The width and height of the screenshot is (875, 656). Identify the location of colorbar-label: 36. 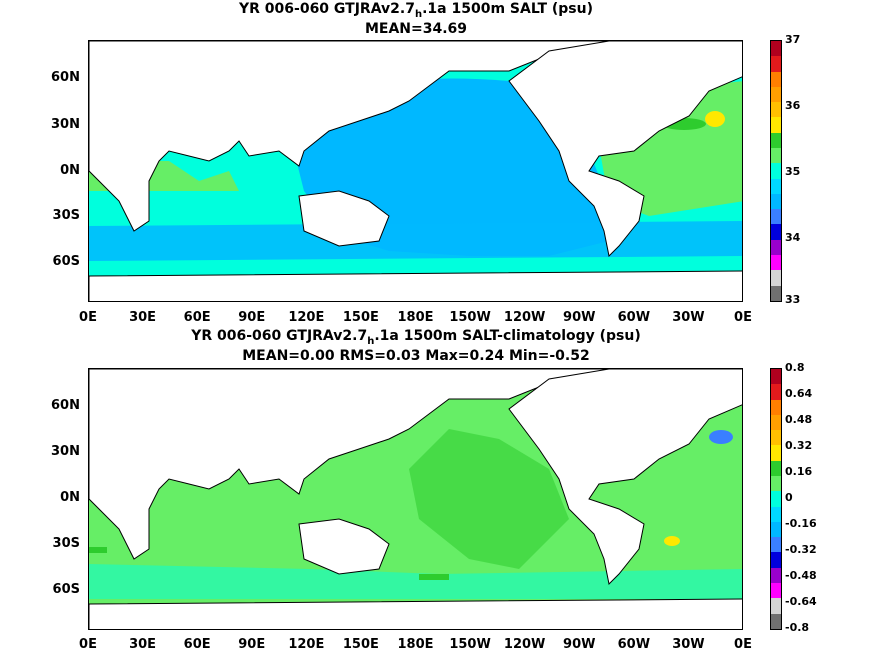
(793, 105).